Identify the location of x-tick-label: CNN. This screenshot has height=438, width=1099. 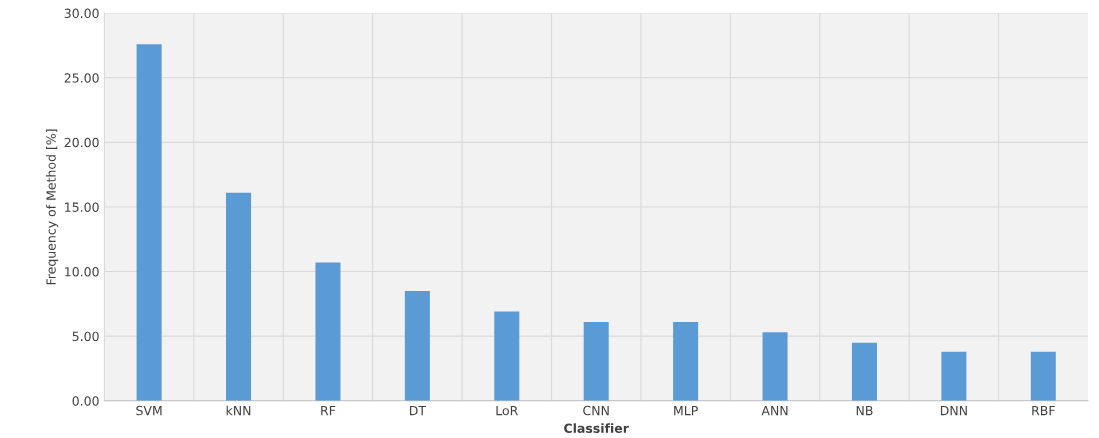
(596, 410).